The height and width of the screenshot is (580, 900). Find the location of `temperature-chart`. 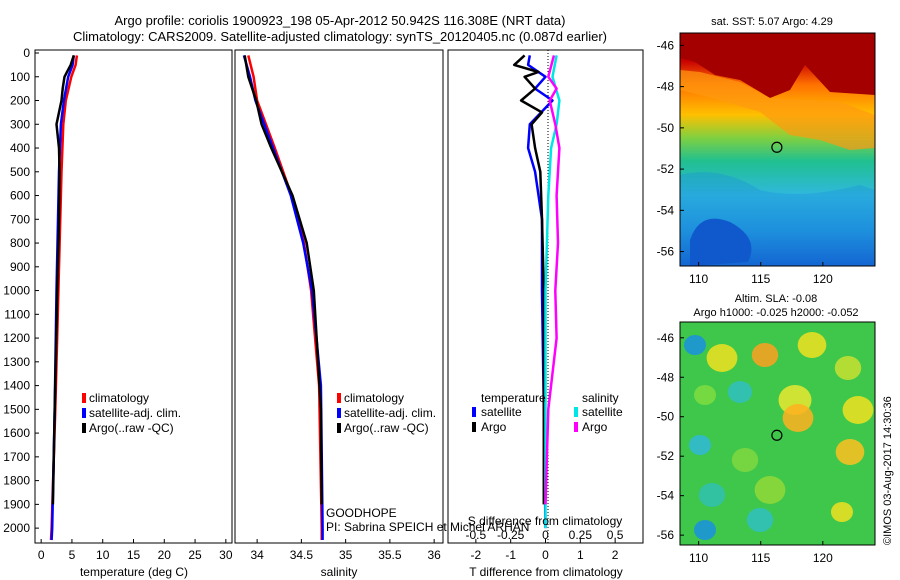

temperature-chart is located at coordinates (64, 298).